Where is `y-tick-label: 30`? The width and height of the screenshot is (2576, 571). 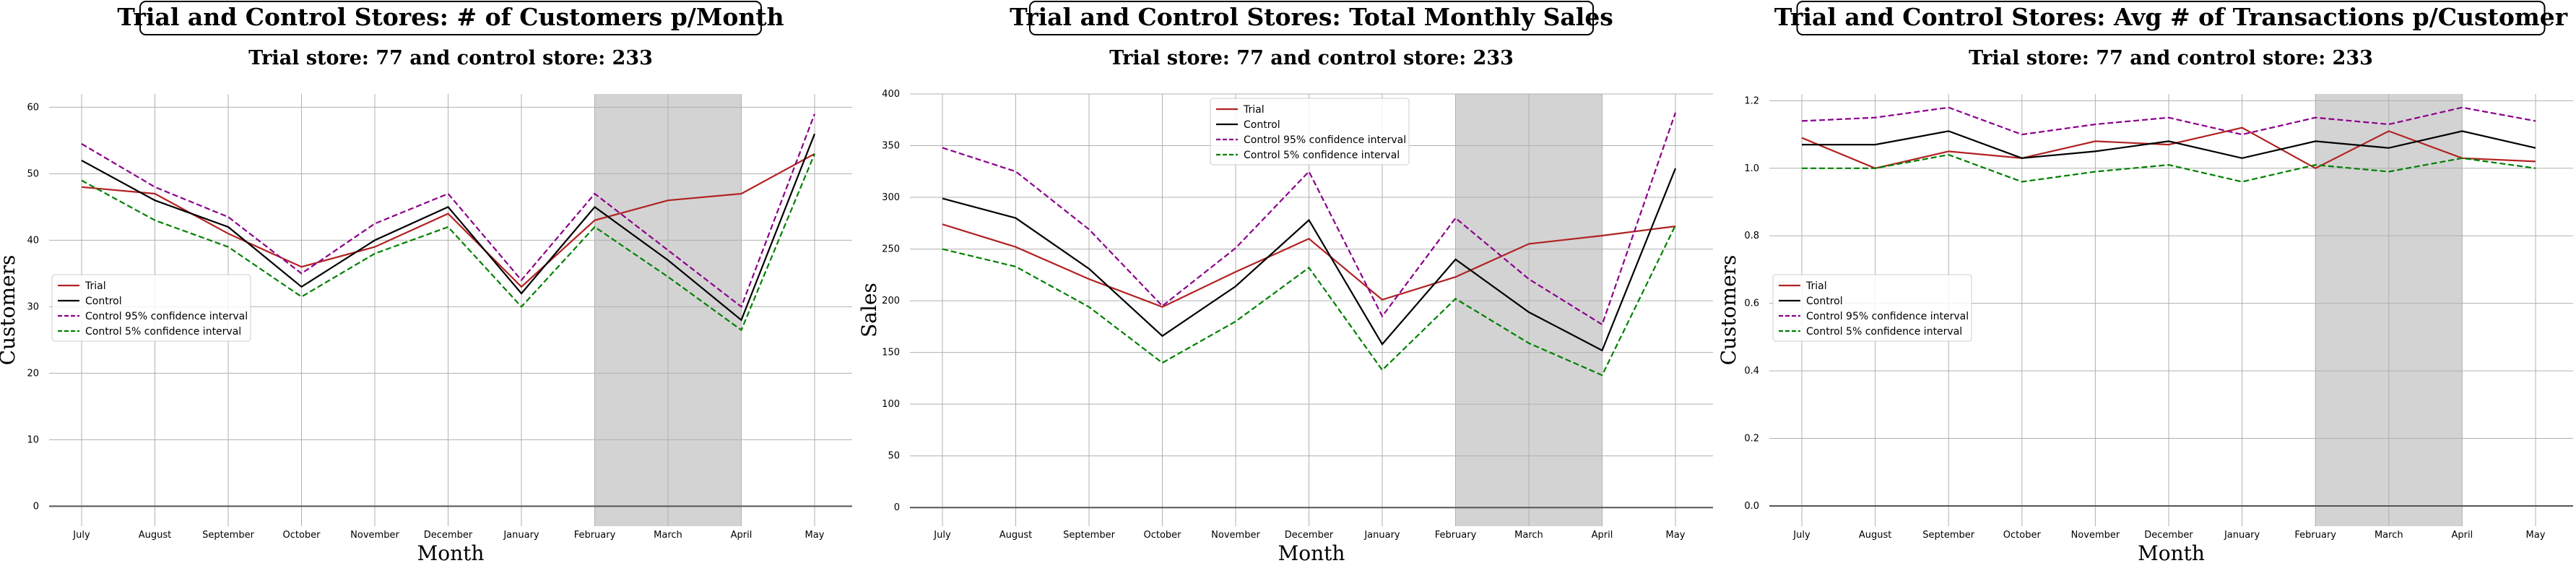
y-tick-label: 30 is located at coordinates (33, 306).